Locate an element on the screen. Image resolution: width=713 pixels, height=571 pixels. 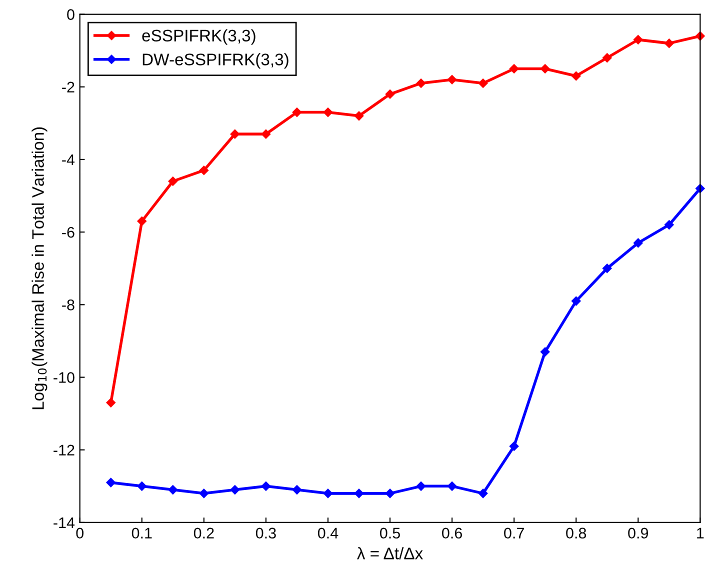
y-tick-label: -4 is located at coordinates (68, 160).